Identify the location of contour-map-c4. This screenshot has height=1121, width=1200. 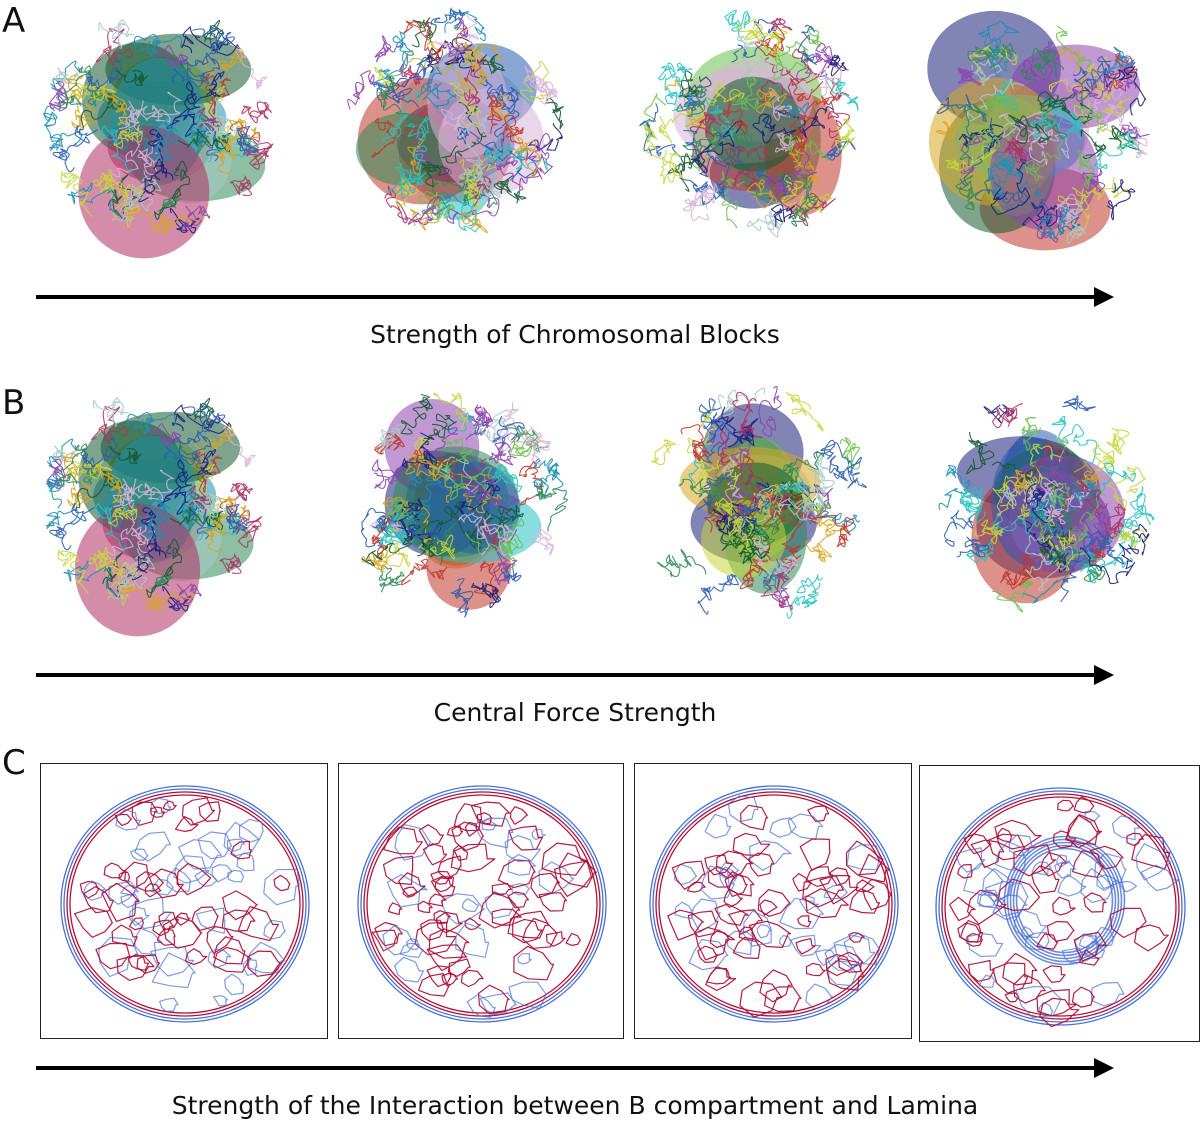
(1060, 907).